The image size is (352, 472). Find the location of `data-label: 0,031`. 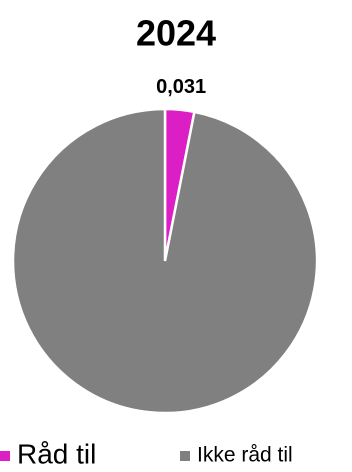

data-label: 0,031 is located at coordinates (181, 87).